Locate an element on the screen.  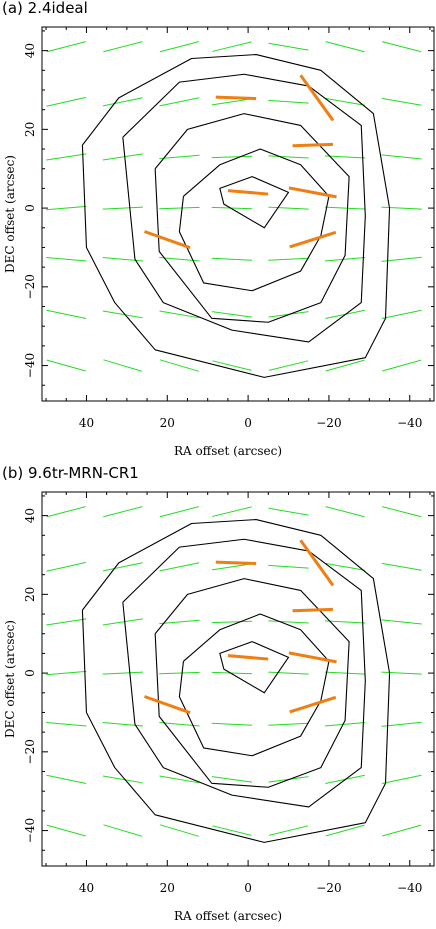
panel-title: (b) 9.6tr-MRN-CR1 is located at coordinates (70, 473).